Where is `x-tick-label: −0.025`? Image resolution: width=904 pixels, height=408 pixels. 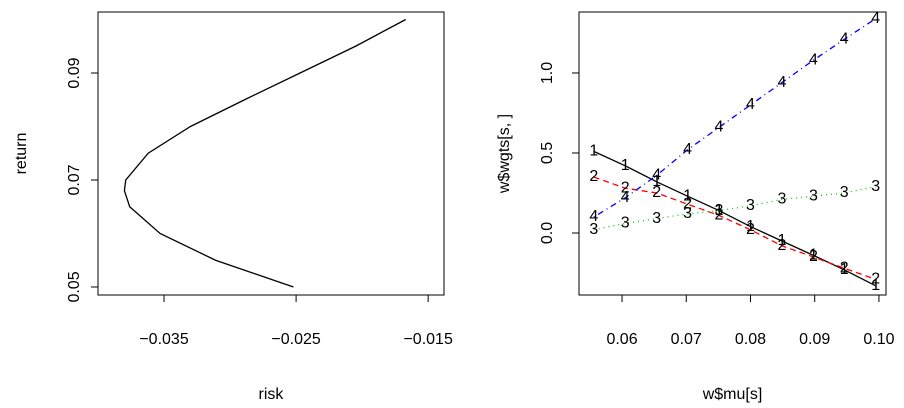
x-tick-label: −0.025 is located at coordinates (295, 339).